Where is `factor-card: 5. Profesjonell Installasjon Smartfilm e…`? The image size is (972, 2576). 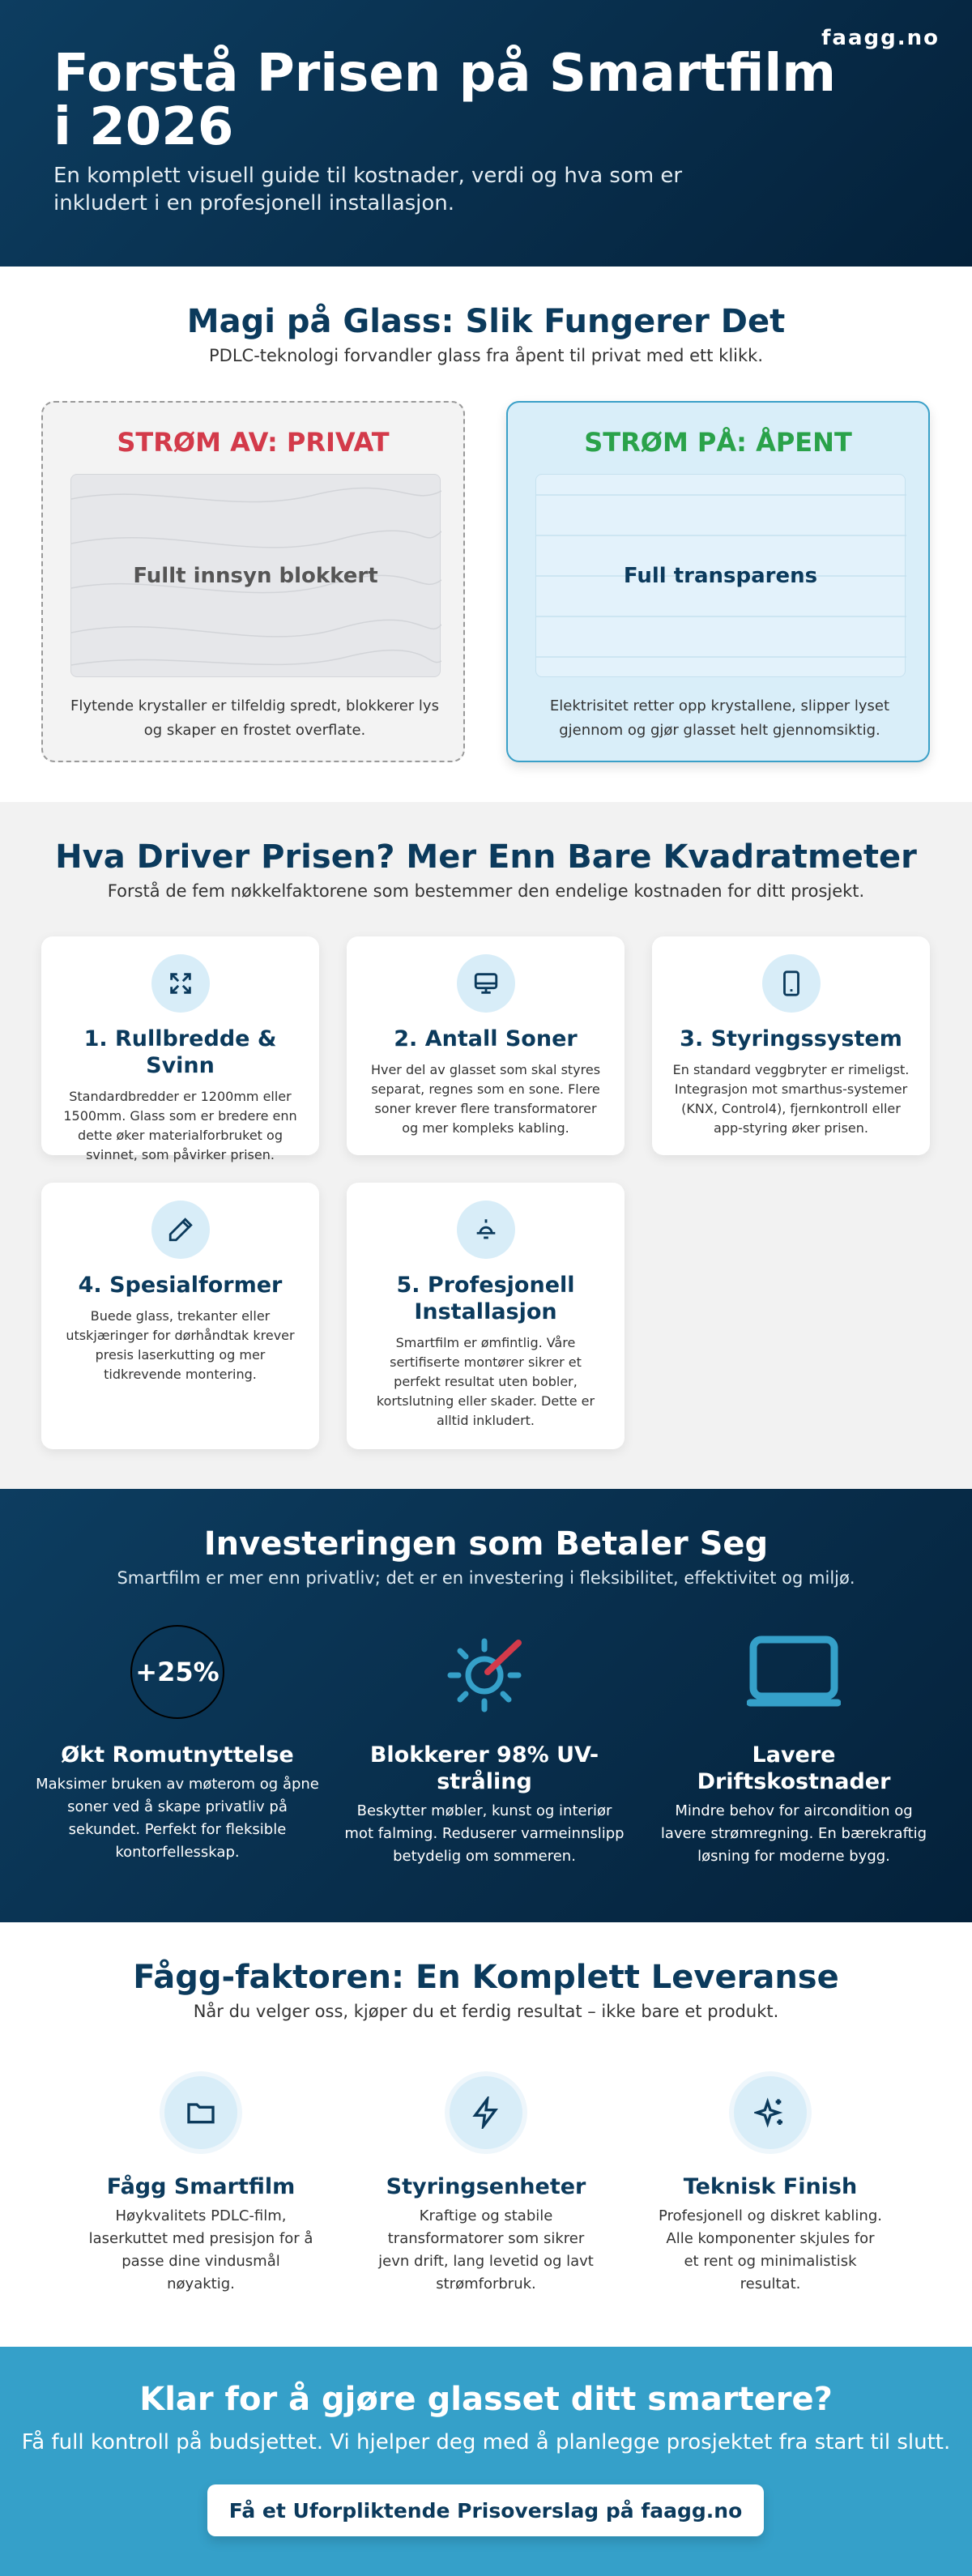 factor-card: 5. Profesjonell Installasjon Smartfilm e… is located at coordinates (486, 1316).